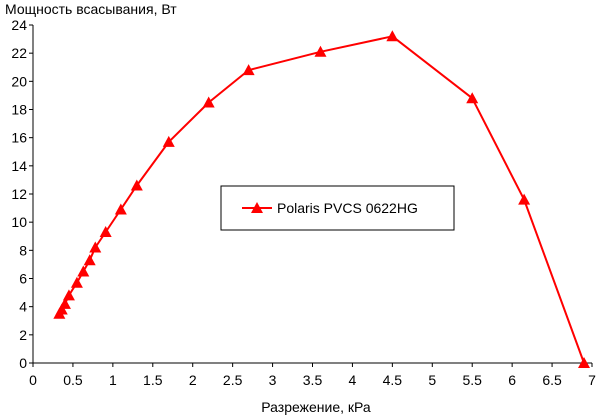 Image resolution: width=603 pixels, height=417 pixels. What do you see at coordinates (273, 380) in the screenshot?
I see `x-tick-label: 3` at bounding box center [273, 380].